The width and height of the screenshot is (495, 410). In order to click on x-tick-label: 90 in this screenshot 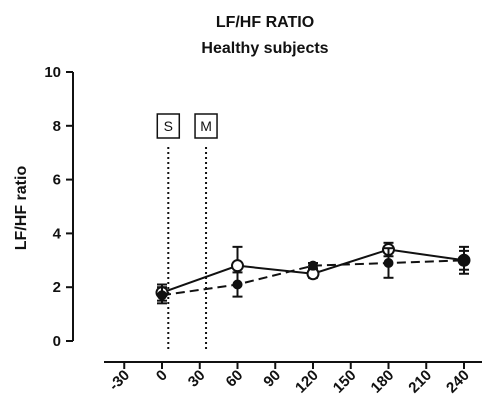, I will do `click(272, 379)`.